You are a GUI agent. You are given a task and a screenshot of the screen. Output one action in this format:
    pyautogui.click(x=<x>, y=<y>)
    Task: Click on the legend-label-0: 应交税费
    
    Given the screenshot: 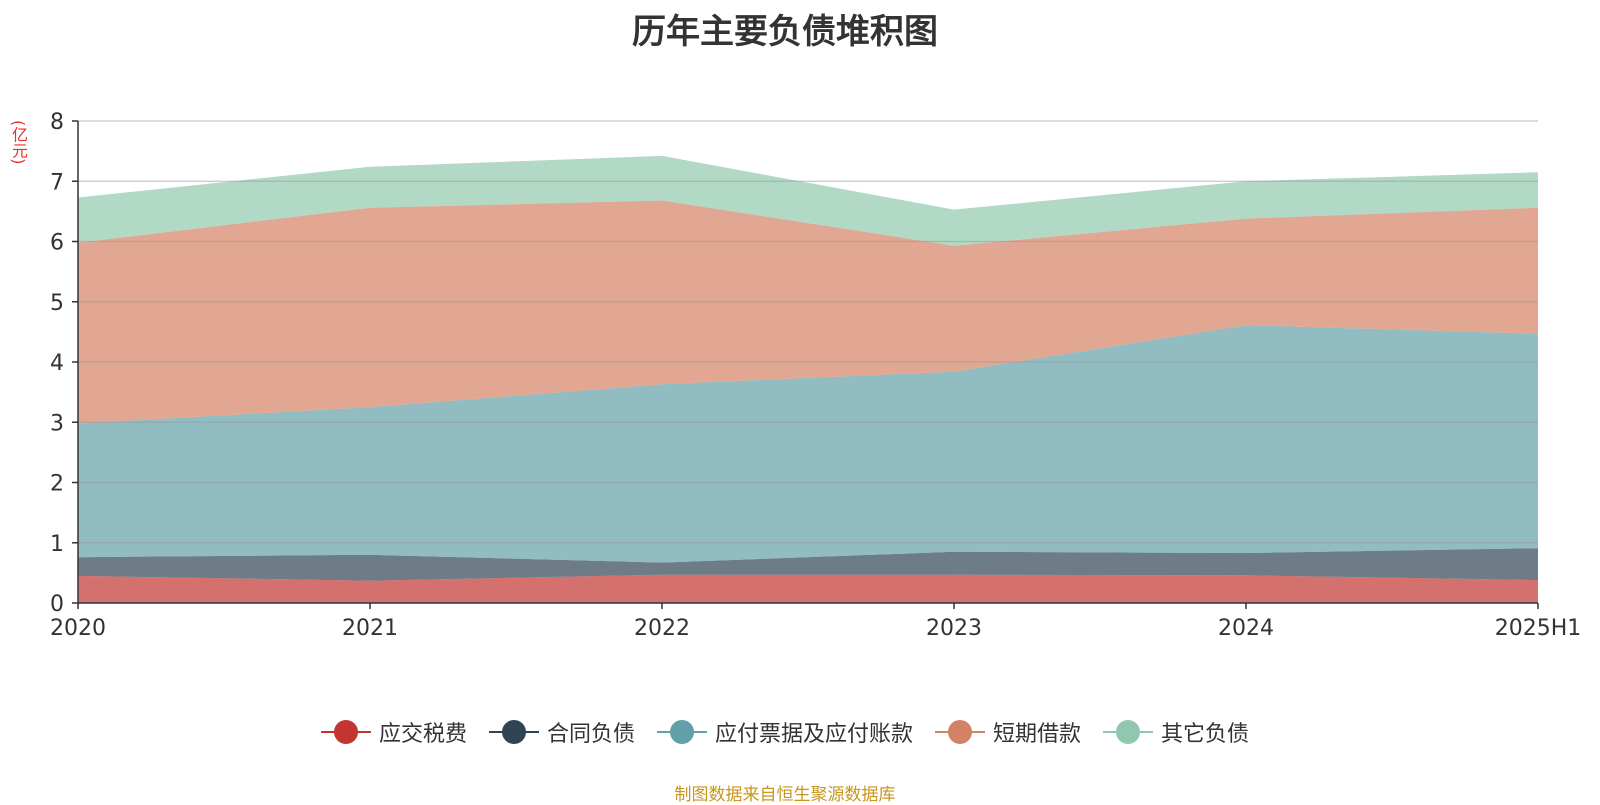 What is the action you would take?
    pyautogui.click(x=422, y=734)
    